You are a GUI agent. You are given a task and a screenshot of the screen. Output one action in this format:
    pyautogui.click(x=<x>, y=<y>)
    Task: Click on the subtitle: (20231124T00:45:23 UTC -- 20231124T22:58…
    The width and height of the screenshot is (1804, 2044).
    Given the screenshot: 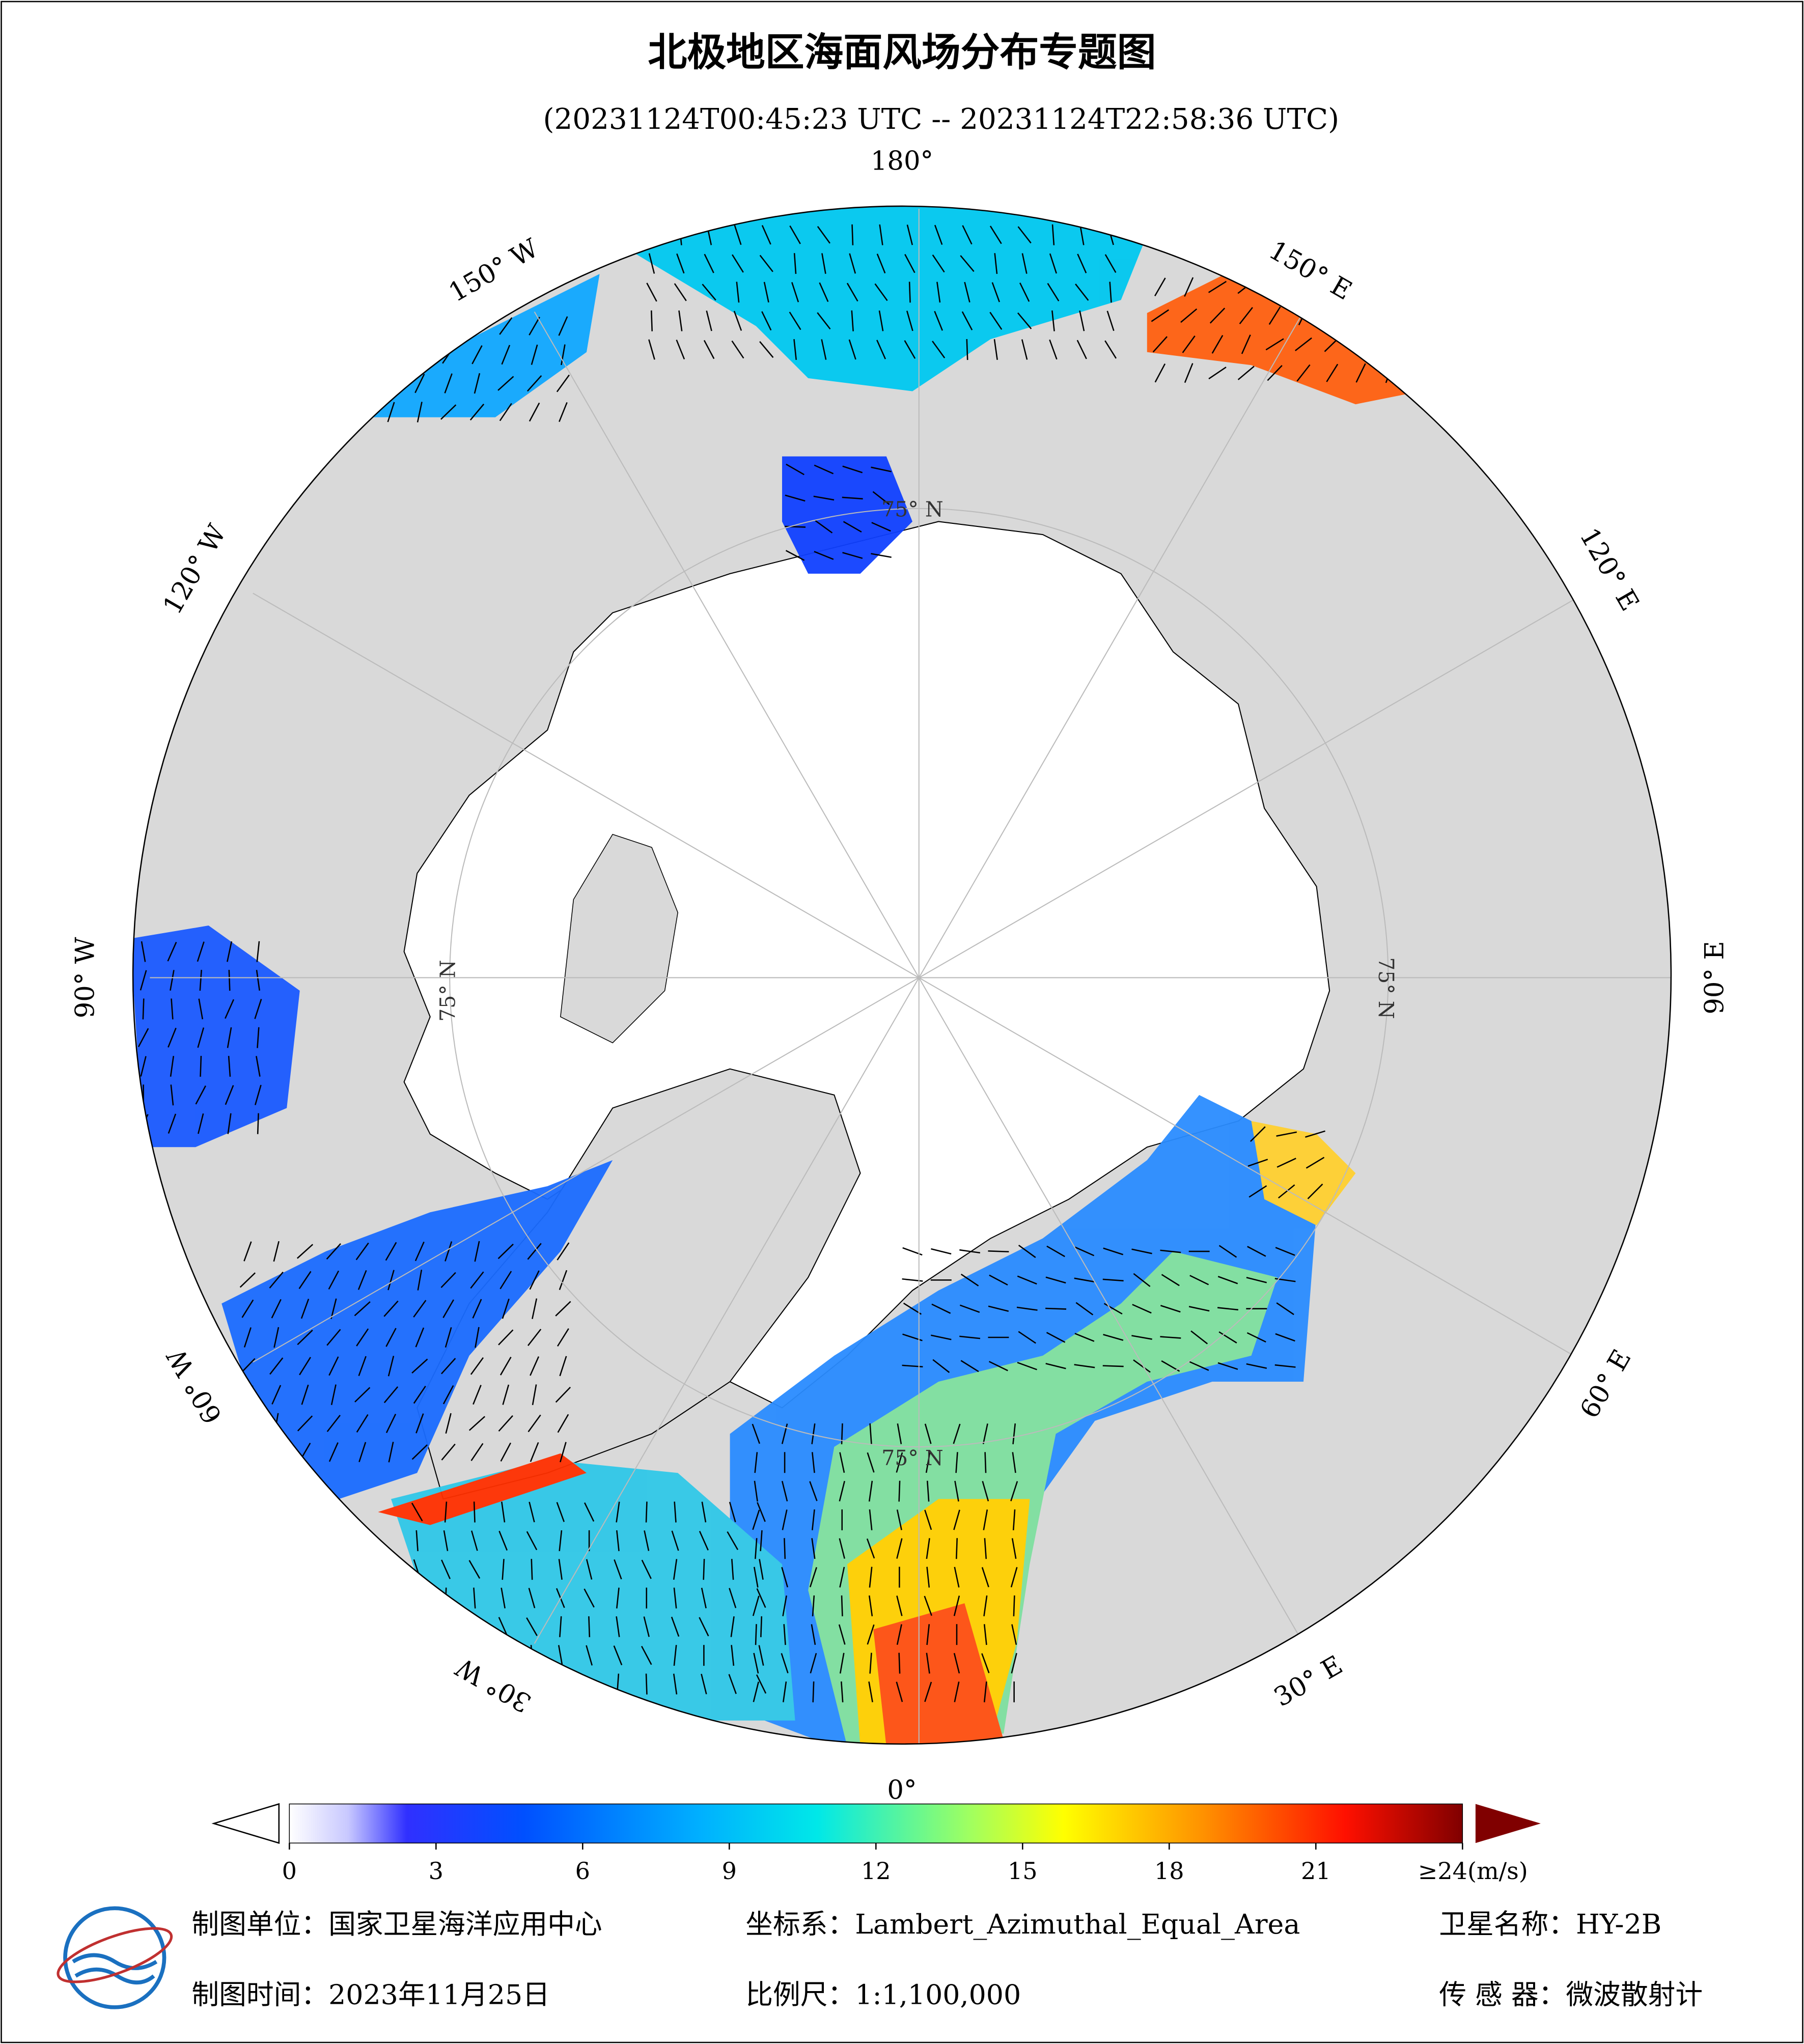 What is the action you would take?
    pyautogui.click(x=941, y=119)
    